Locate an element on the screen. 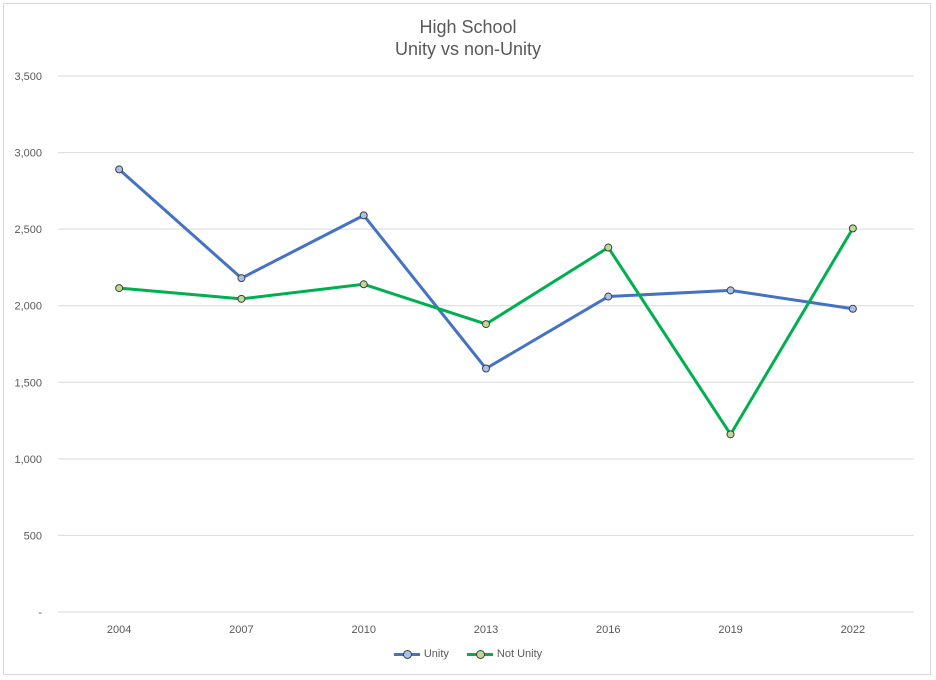  x-tick-label: 2022 is located at coordinates (853, 630).